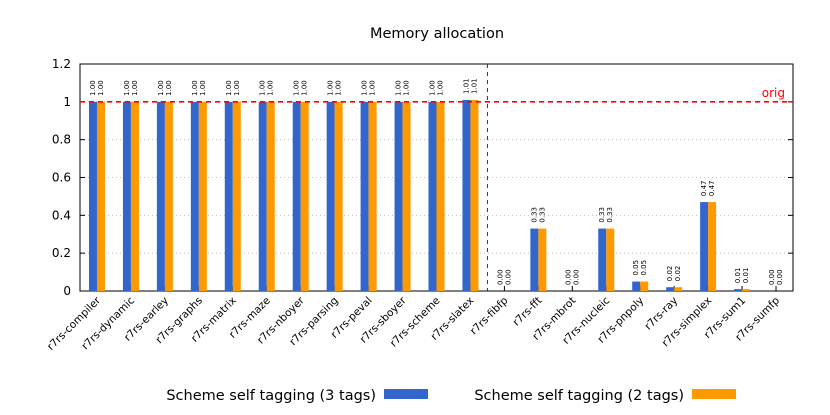  Describe the element at coordinates (100, 196) in the screenshot. I see `bar-two-tags-r7rs-compiler` at that location.